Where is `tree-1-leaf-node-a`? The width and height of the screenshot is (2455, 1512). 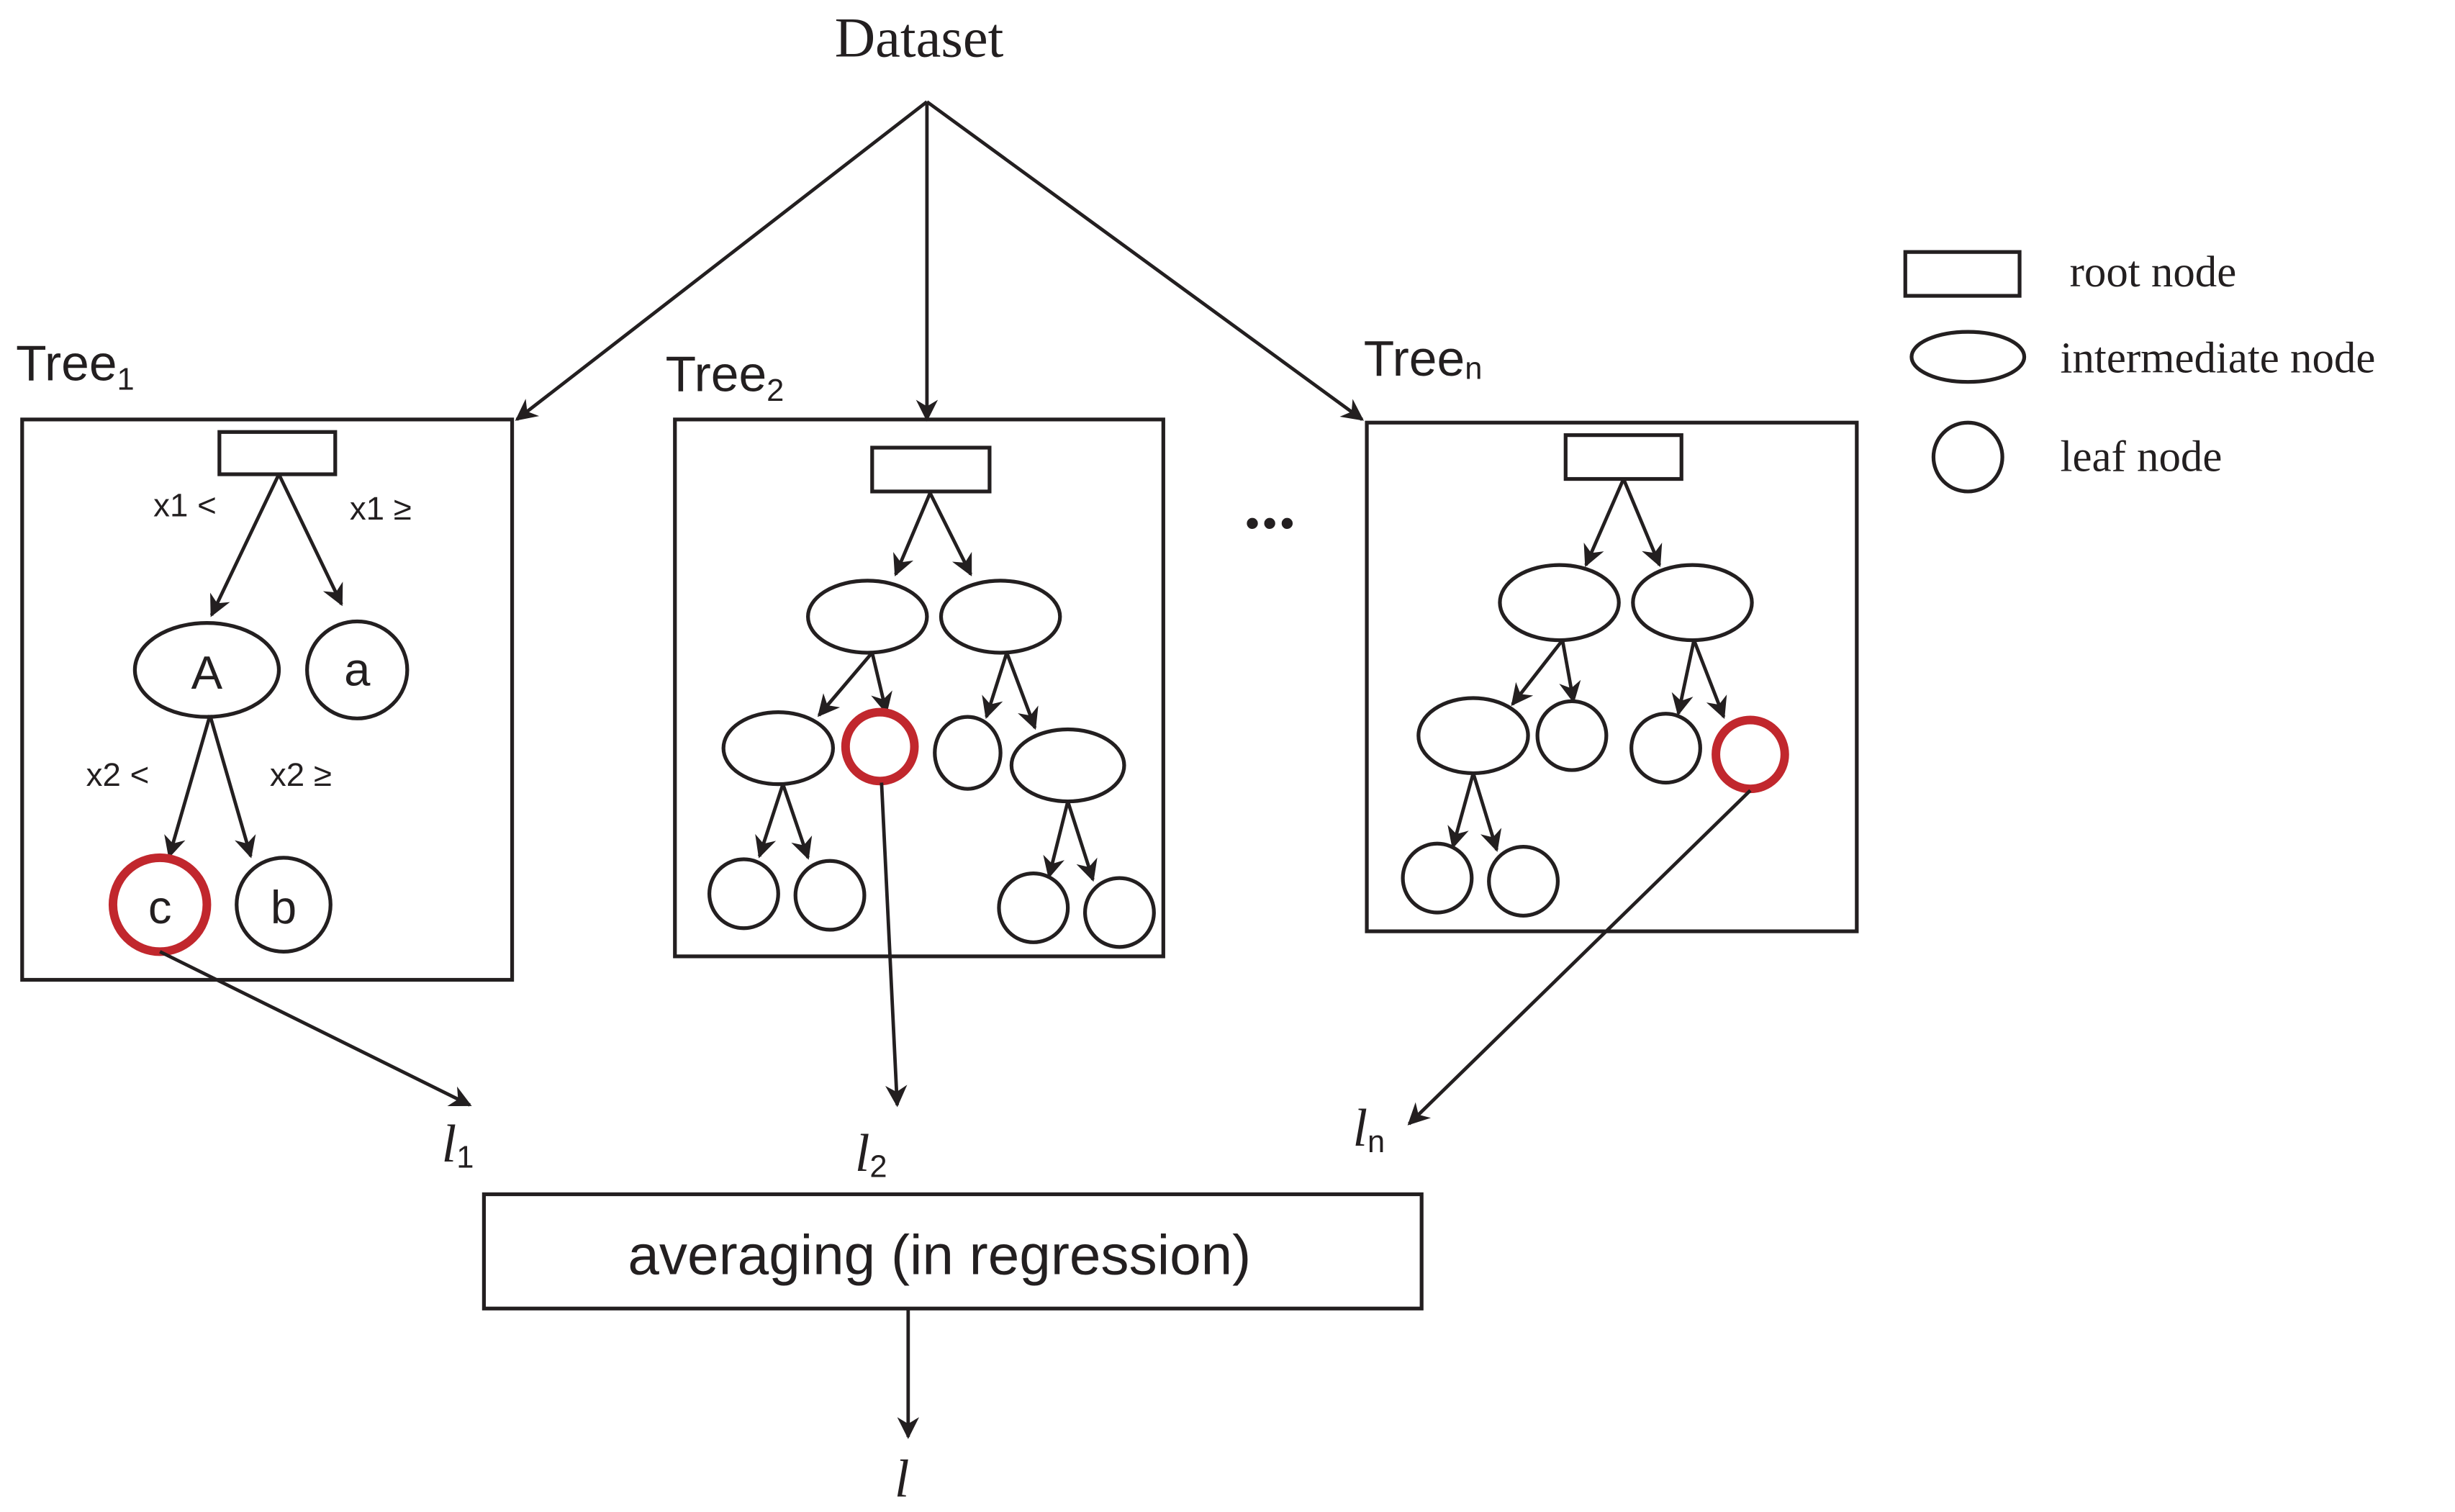 tree-1-leaf-node-a is located at coordinates (357, 670).